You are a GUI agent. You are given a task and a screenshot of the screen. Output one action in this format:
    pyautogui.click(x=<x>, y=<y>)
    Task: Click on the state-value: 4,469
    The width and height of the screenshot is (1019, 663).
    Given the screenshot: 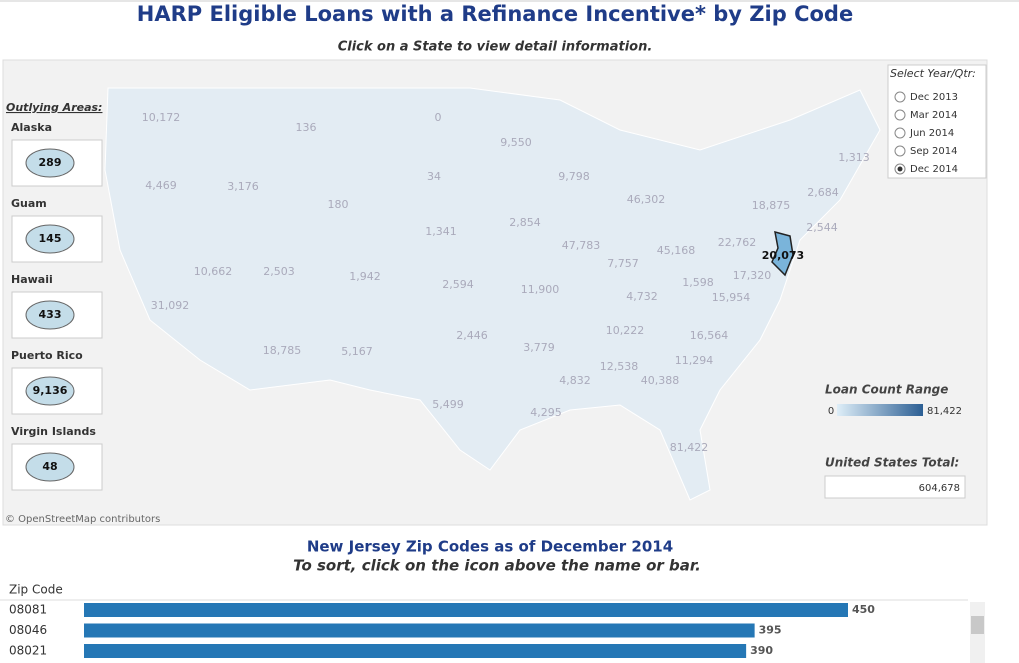 What is the action you would take?
    pyautogui.click(x=161, y=185)
    